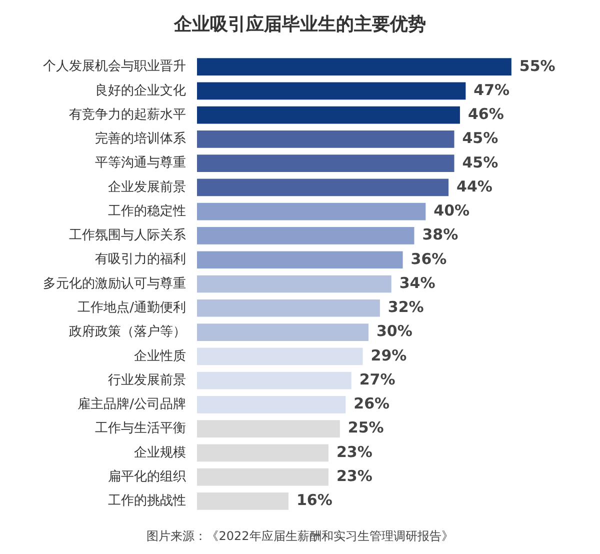 The height and width of the screenshot is (554, 600). Describe the element at coordinates (417, 283) in the screenshot. I see `data-label: 34%` at that location.